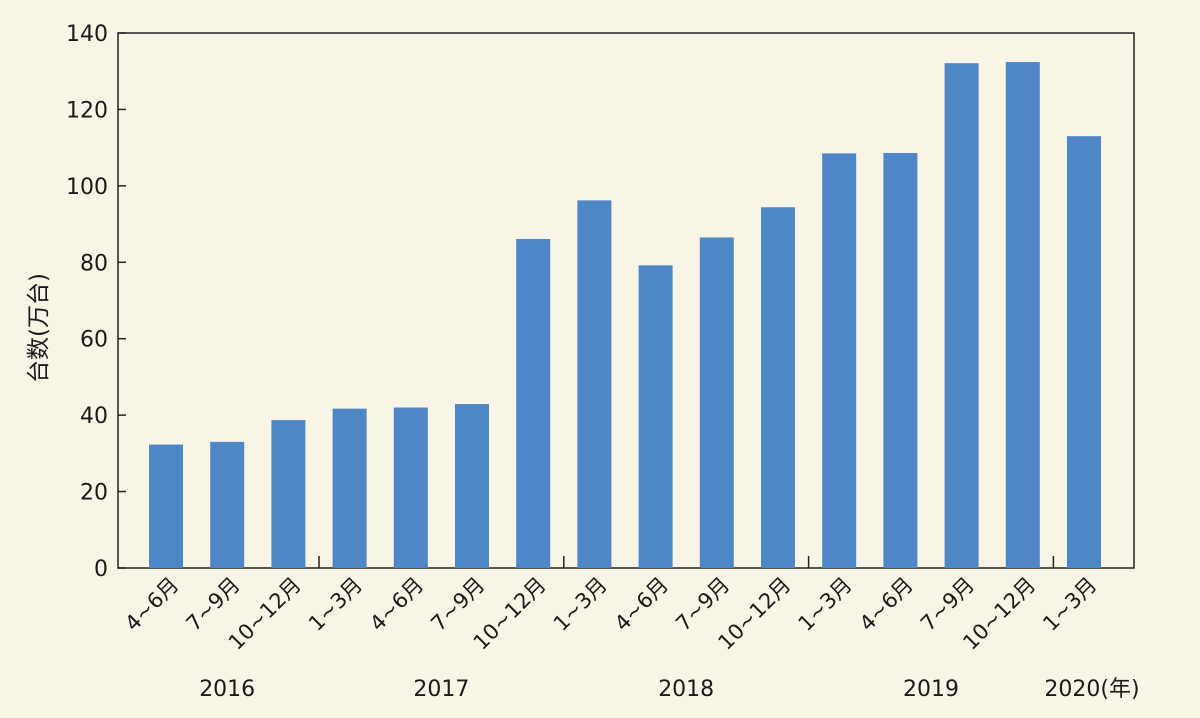  What do you see at coordinates (87, 34) in the screenshot?
I see `y-tick-label: 140` at bounding box center [87, 34].